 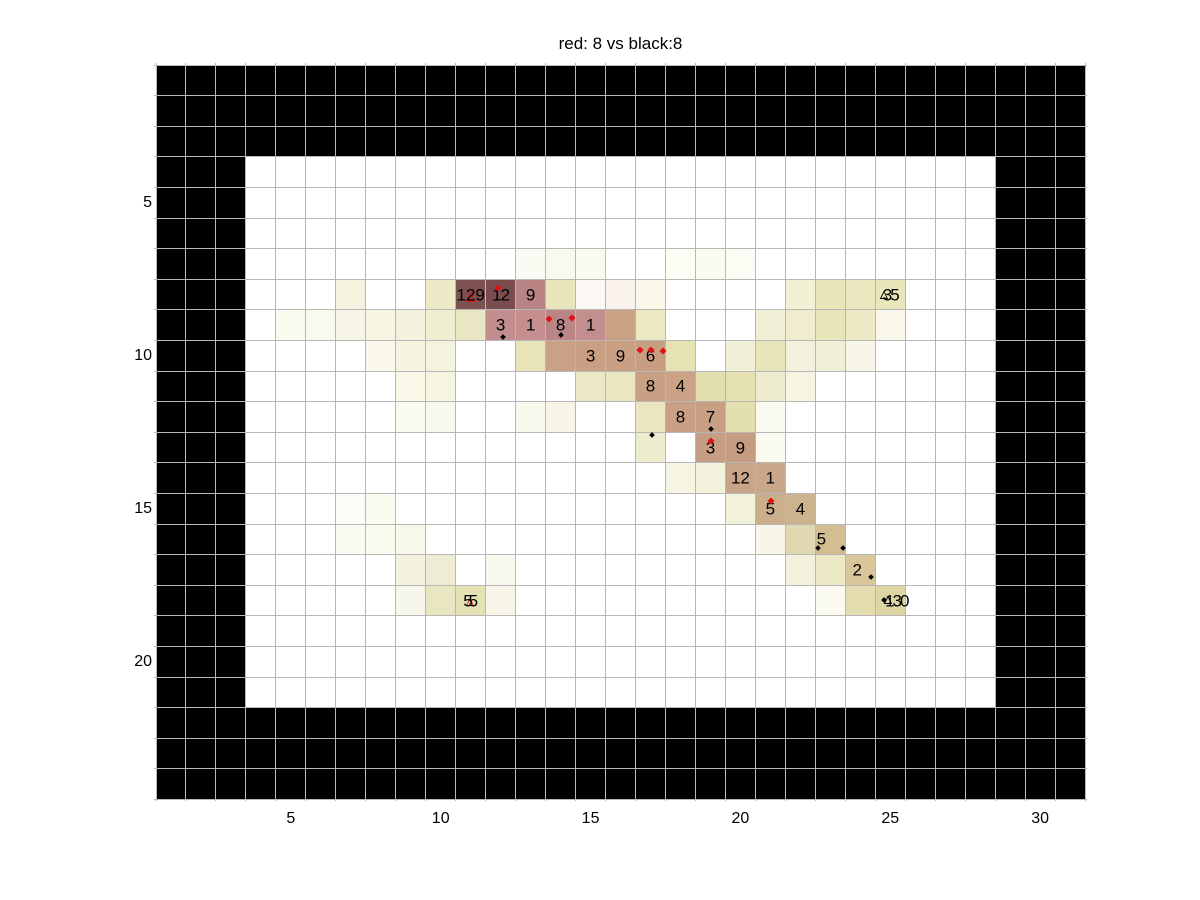 I want to click on black-base-marker: △, so click(x=888, y=600).